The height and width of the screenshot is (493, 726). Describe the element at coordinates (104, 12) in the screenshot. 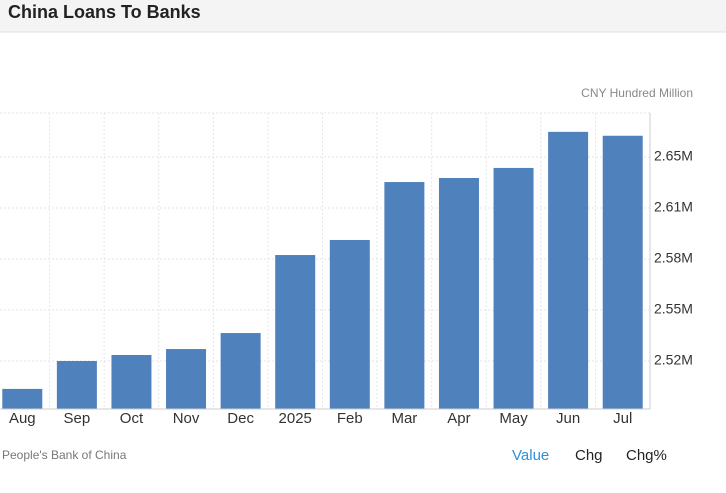

I see `chart-title: China Loans To Banks` at that location.